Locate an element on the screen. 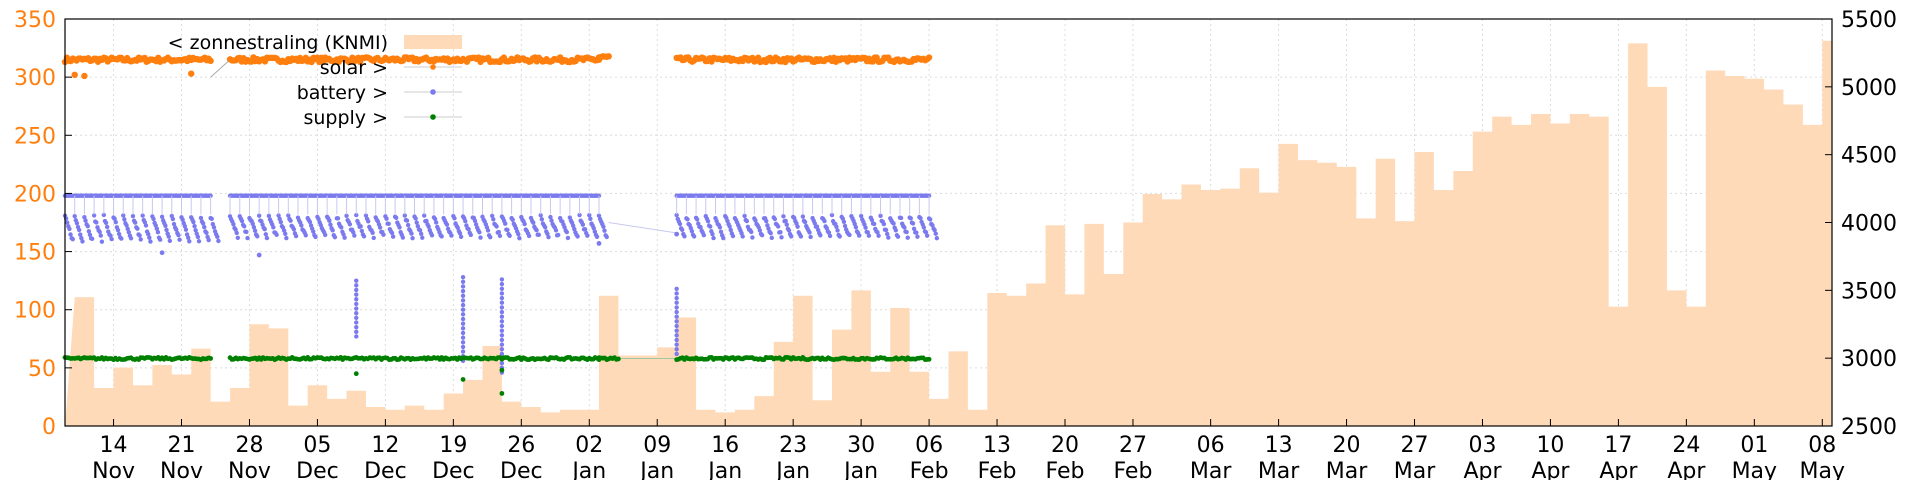  x-tick-day: 21 is located at coordinates (182, 445).